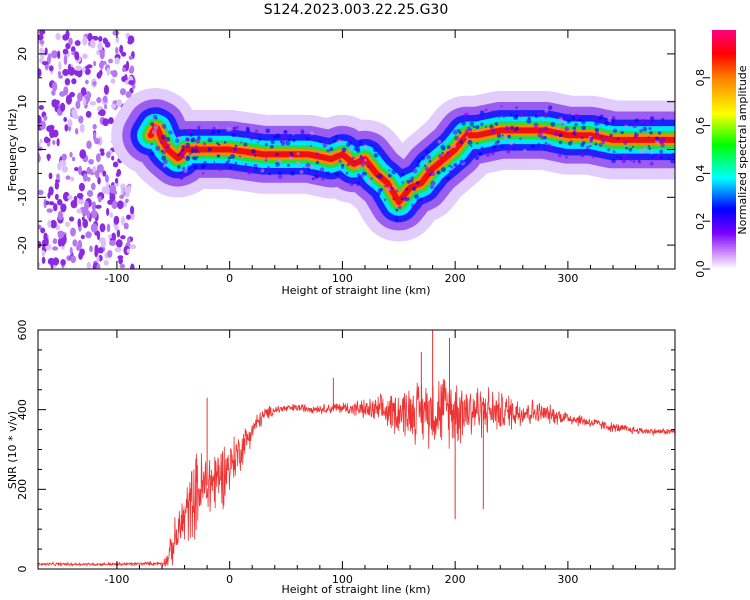 The width and height of the screenshot is (750, 600). What do you see at coordinates (700, 269) in the screenshot?
I see `colorbar-tick-label: 0.0` at bounding box center [700, 269].